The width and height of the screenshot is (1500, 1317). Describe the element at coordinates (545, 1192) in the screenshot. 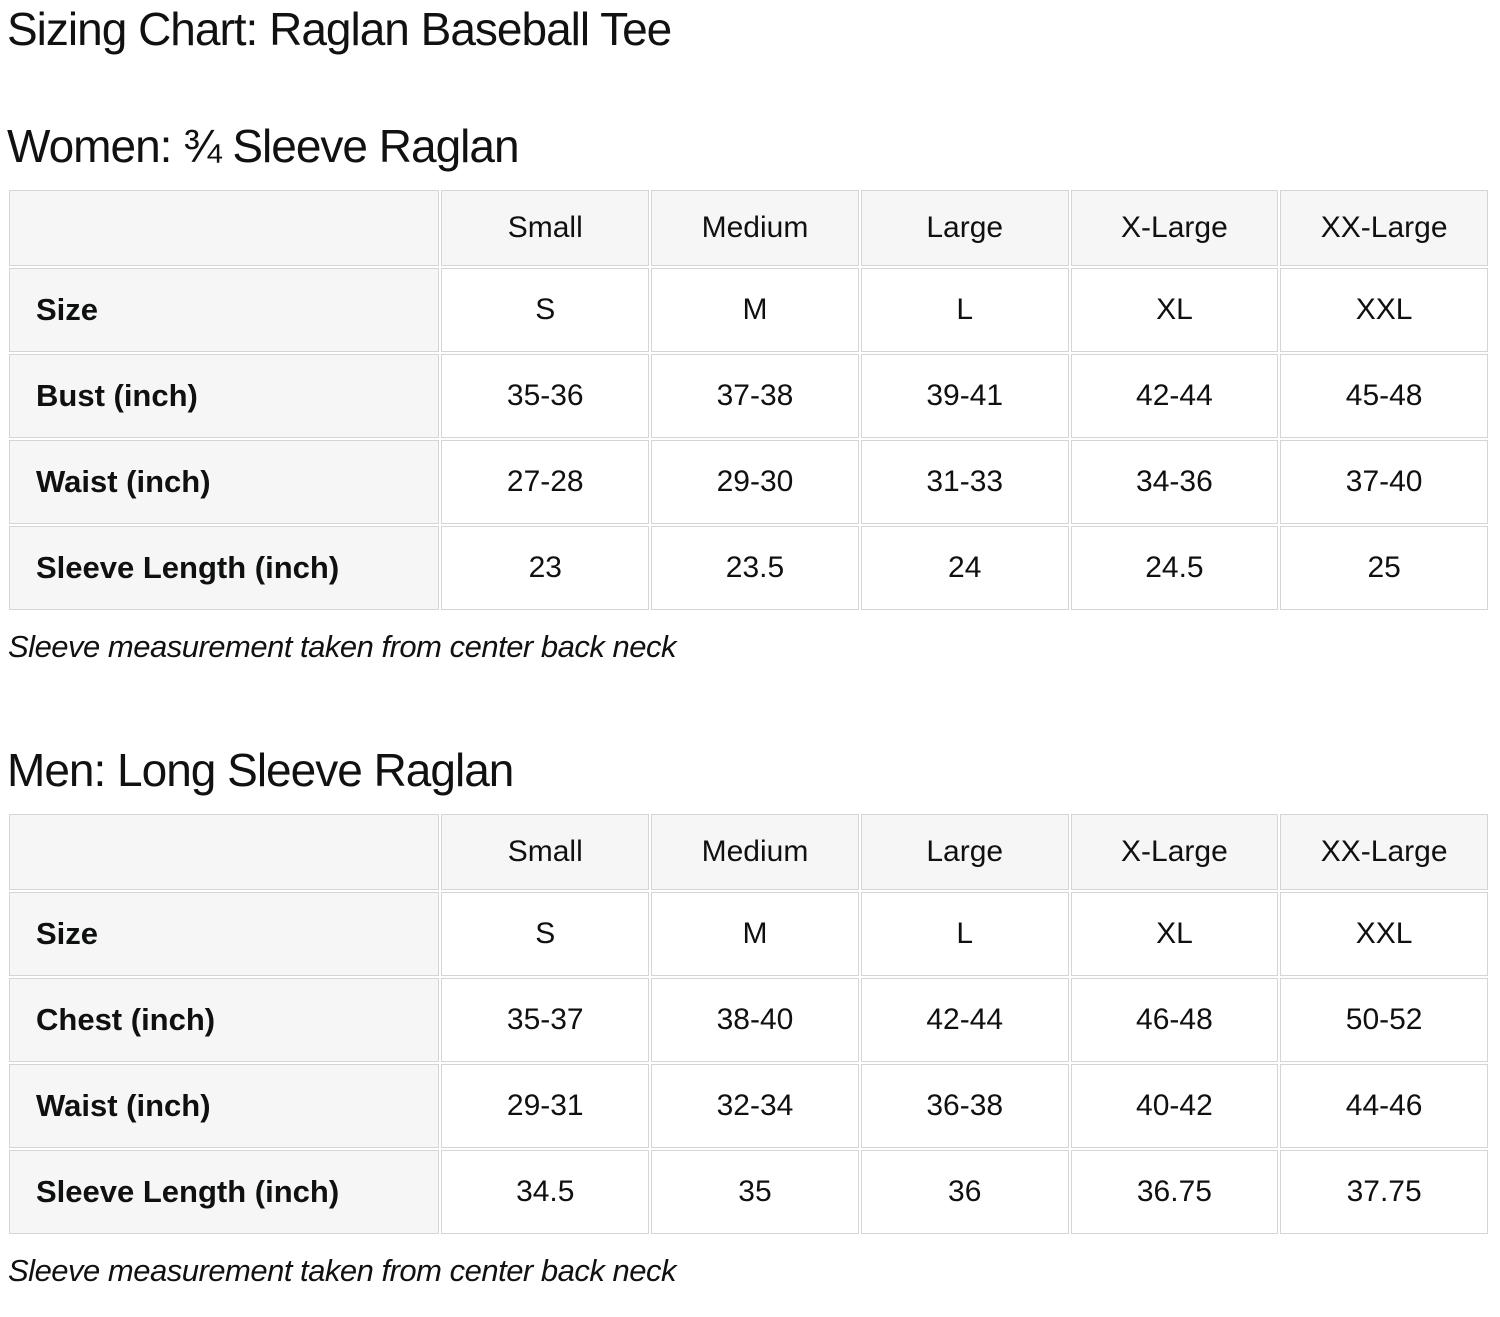

I see `table-cell: 34.5` at that location.